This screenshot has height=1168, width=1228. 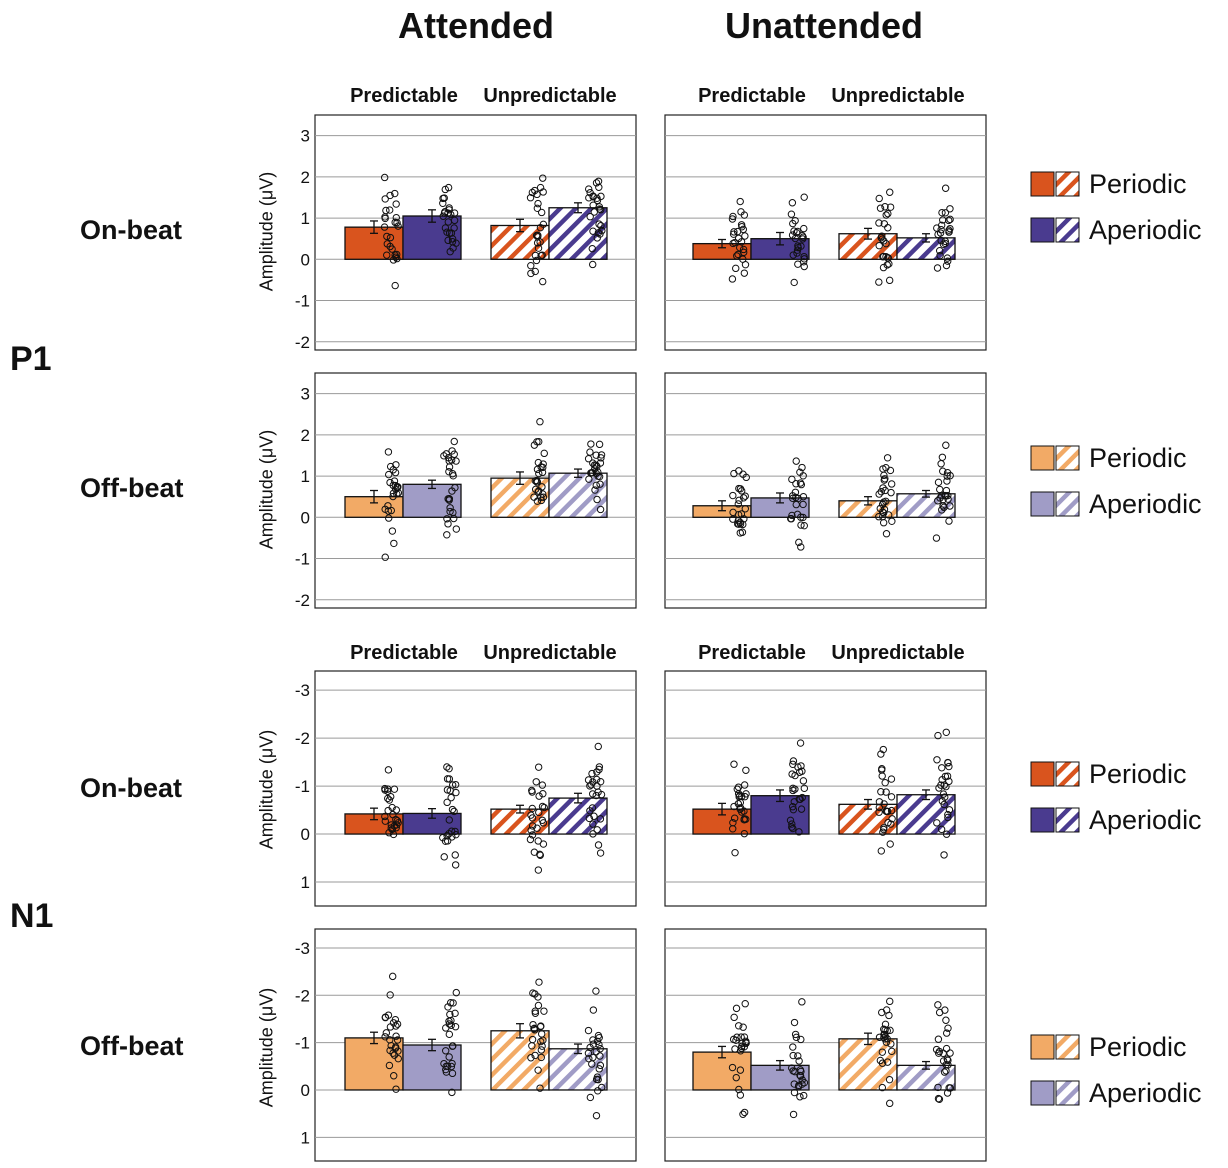 What do you see at coordinates (1067, 230) in the screenshot?
I see `legend-swatch-hatched-aperiodic` at bounding box center [1067, 230].